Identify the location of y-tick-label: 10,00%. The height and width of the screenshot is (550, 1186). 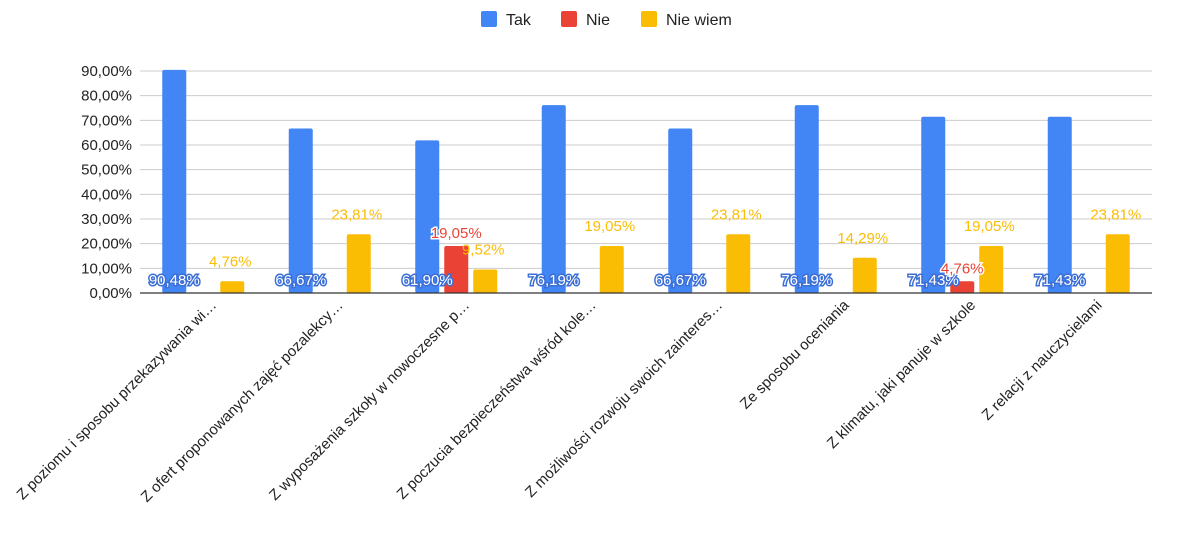
(106, 268).